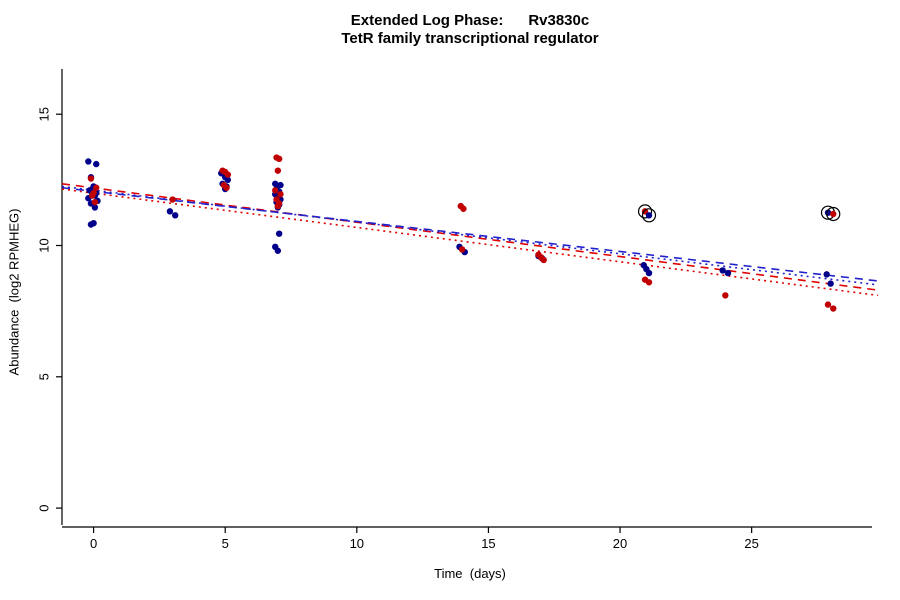 The width and height of the screenshot is (900, 600). Describe the element at coordinates (488, 543) in the screenshot. I see `x-tick-label: 15` at that location.